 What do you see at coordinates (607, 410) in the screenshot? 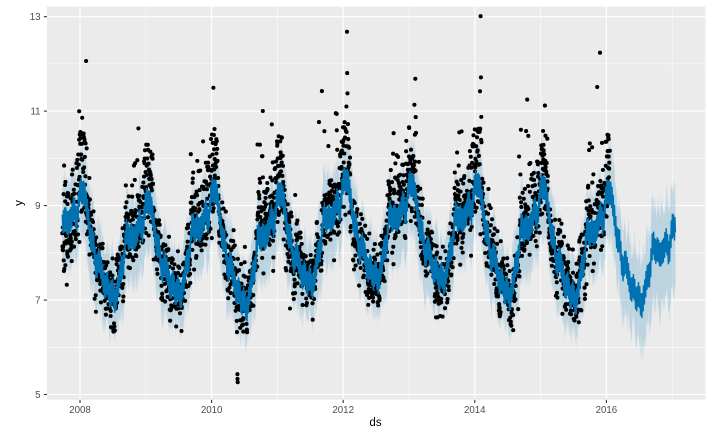
I see `svg-text: 2016` at bounding box center [607, 410].